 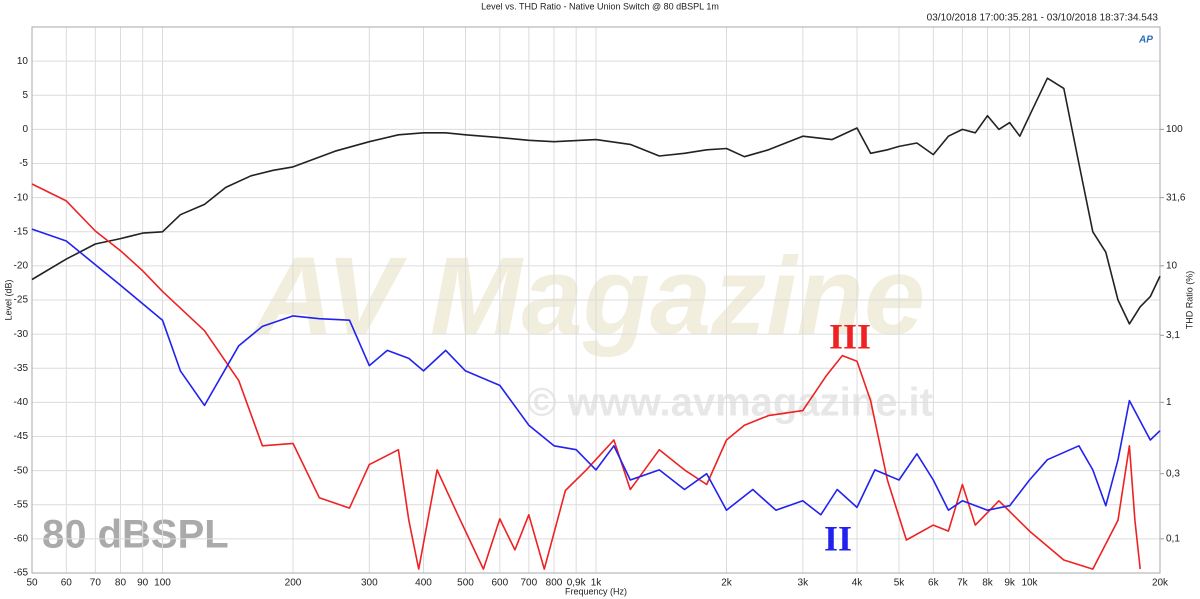 I want to click on x-tick-label: 20k, so click(x=1160, y=583).